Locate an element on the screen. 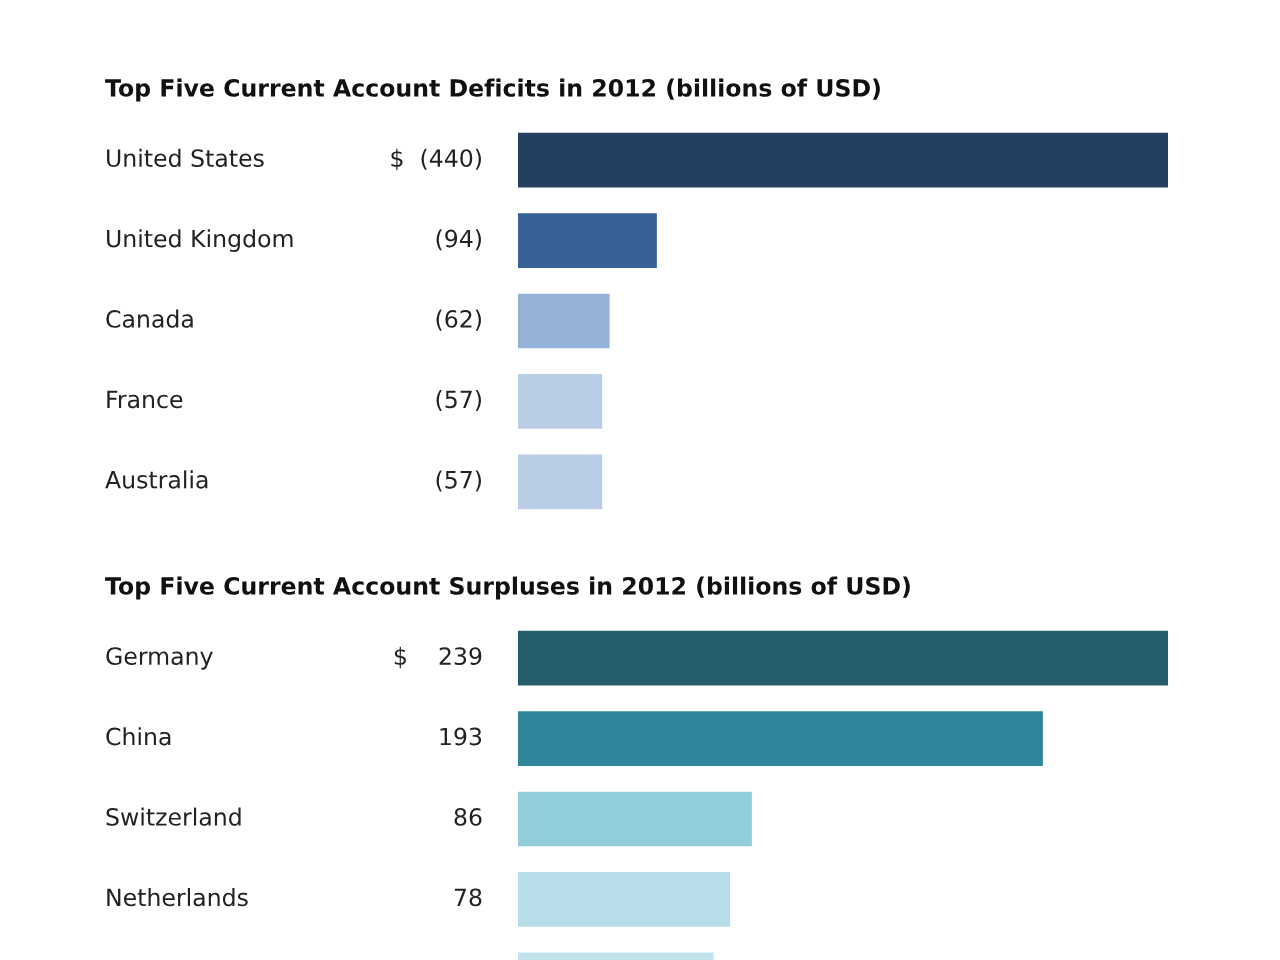  data-label: (94) is located at coordinates (458, 240).